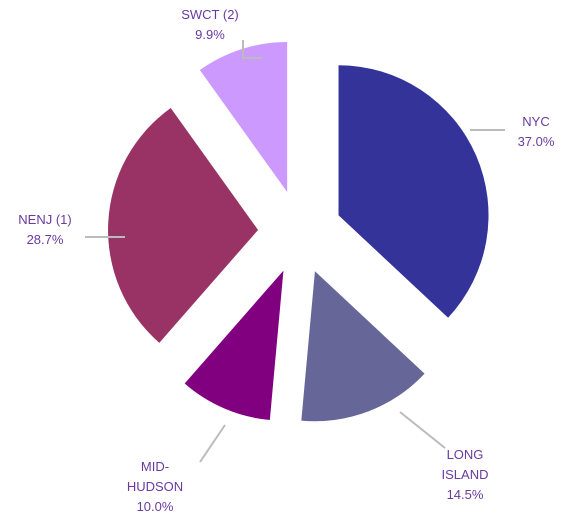  What do you see at coordinates (45, 219) in the screenshot?
I see `category-label: NENJ (1)` at bounding box center [45, 219].